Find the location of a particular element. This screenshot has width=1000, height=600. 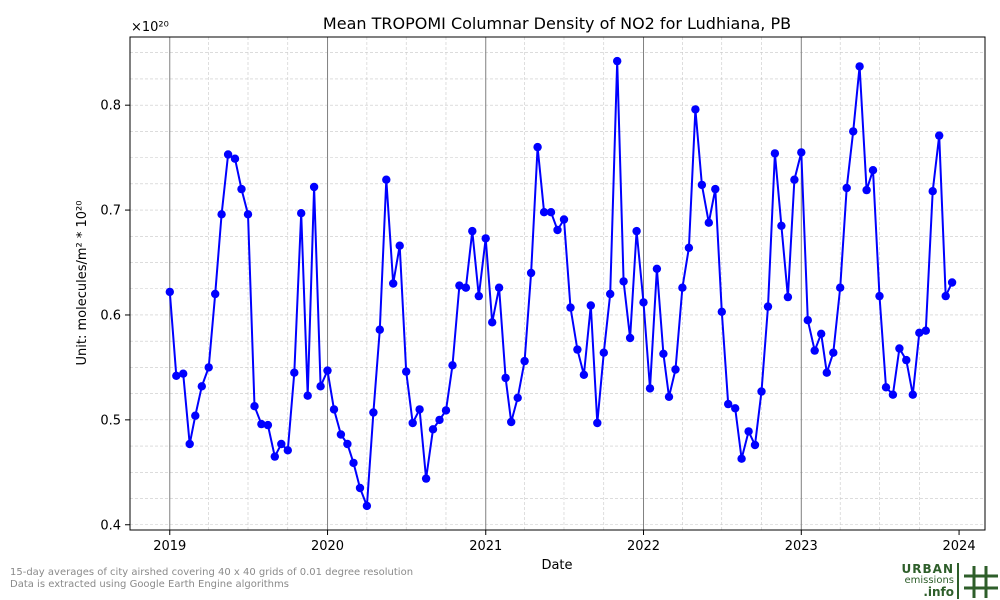

x-tick-label: 2019 is located at coordinates (169, 546).